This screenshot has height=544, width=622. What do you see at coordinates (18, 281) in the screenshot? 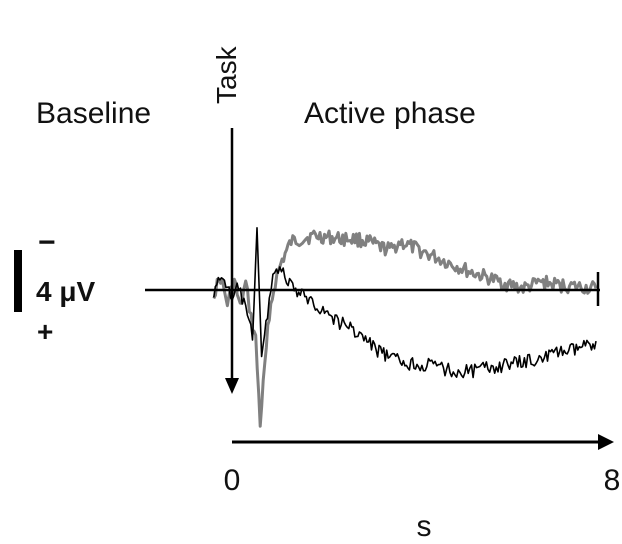
I see `scale-bar` at bounding box center [18, 281].